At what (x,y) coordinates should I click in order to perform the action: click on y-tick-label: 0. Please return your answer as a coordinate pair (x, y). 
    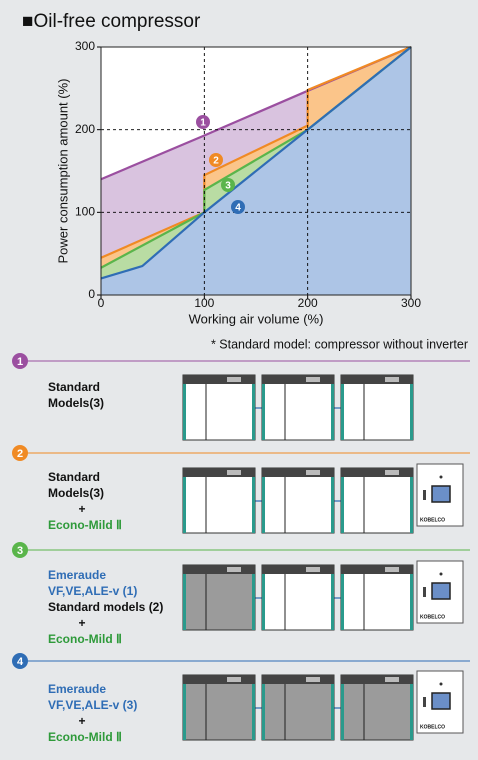
    Looking at the image, I should click on (91, 294).